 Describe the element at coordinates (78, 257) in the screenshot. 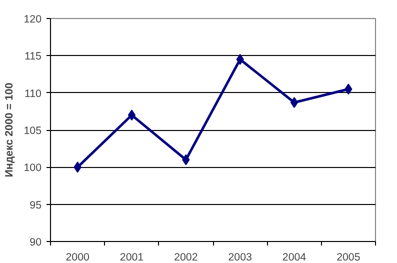

I see `x-tick-label: 2000` at that location.